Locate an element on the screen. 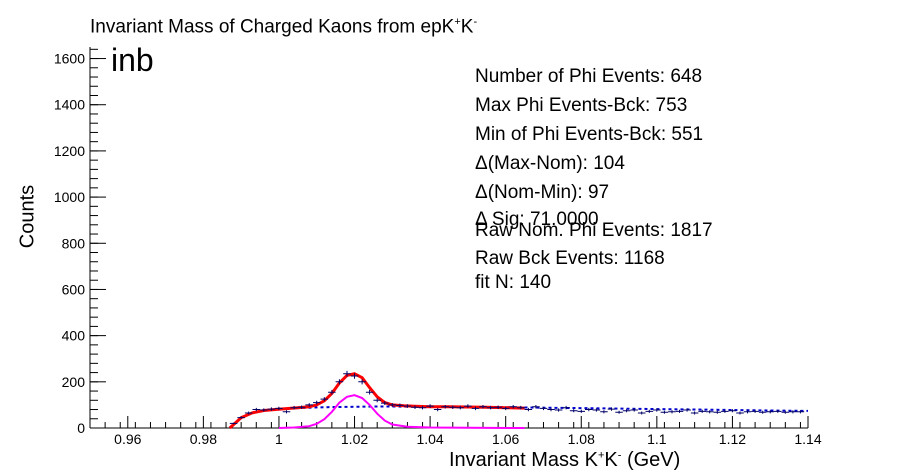  signal-fit-curve is located at coordinates (401, 411).